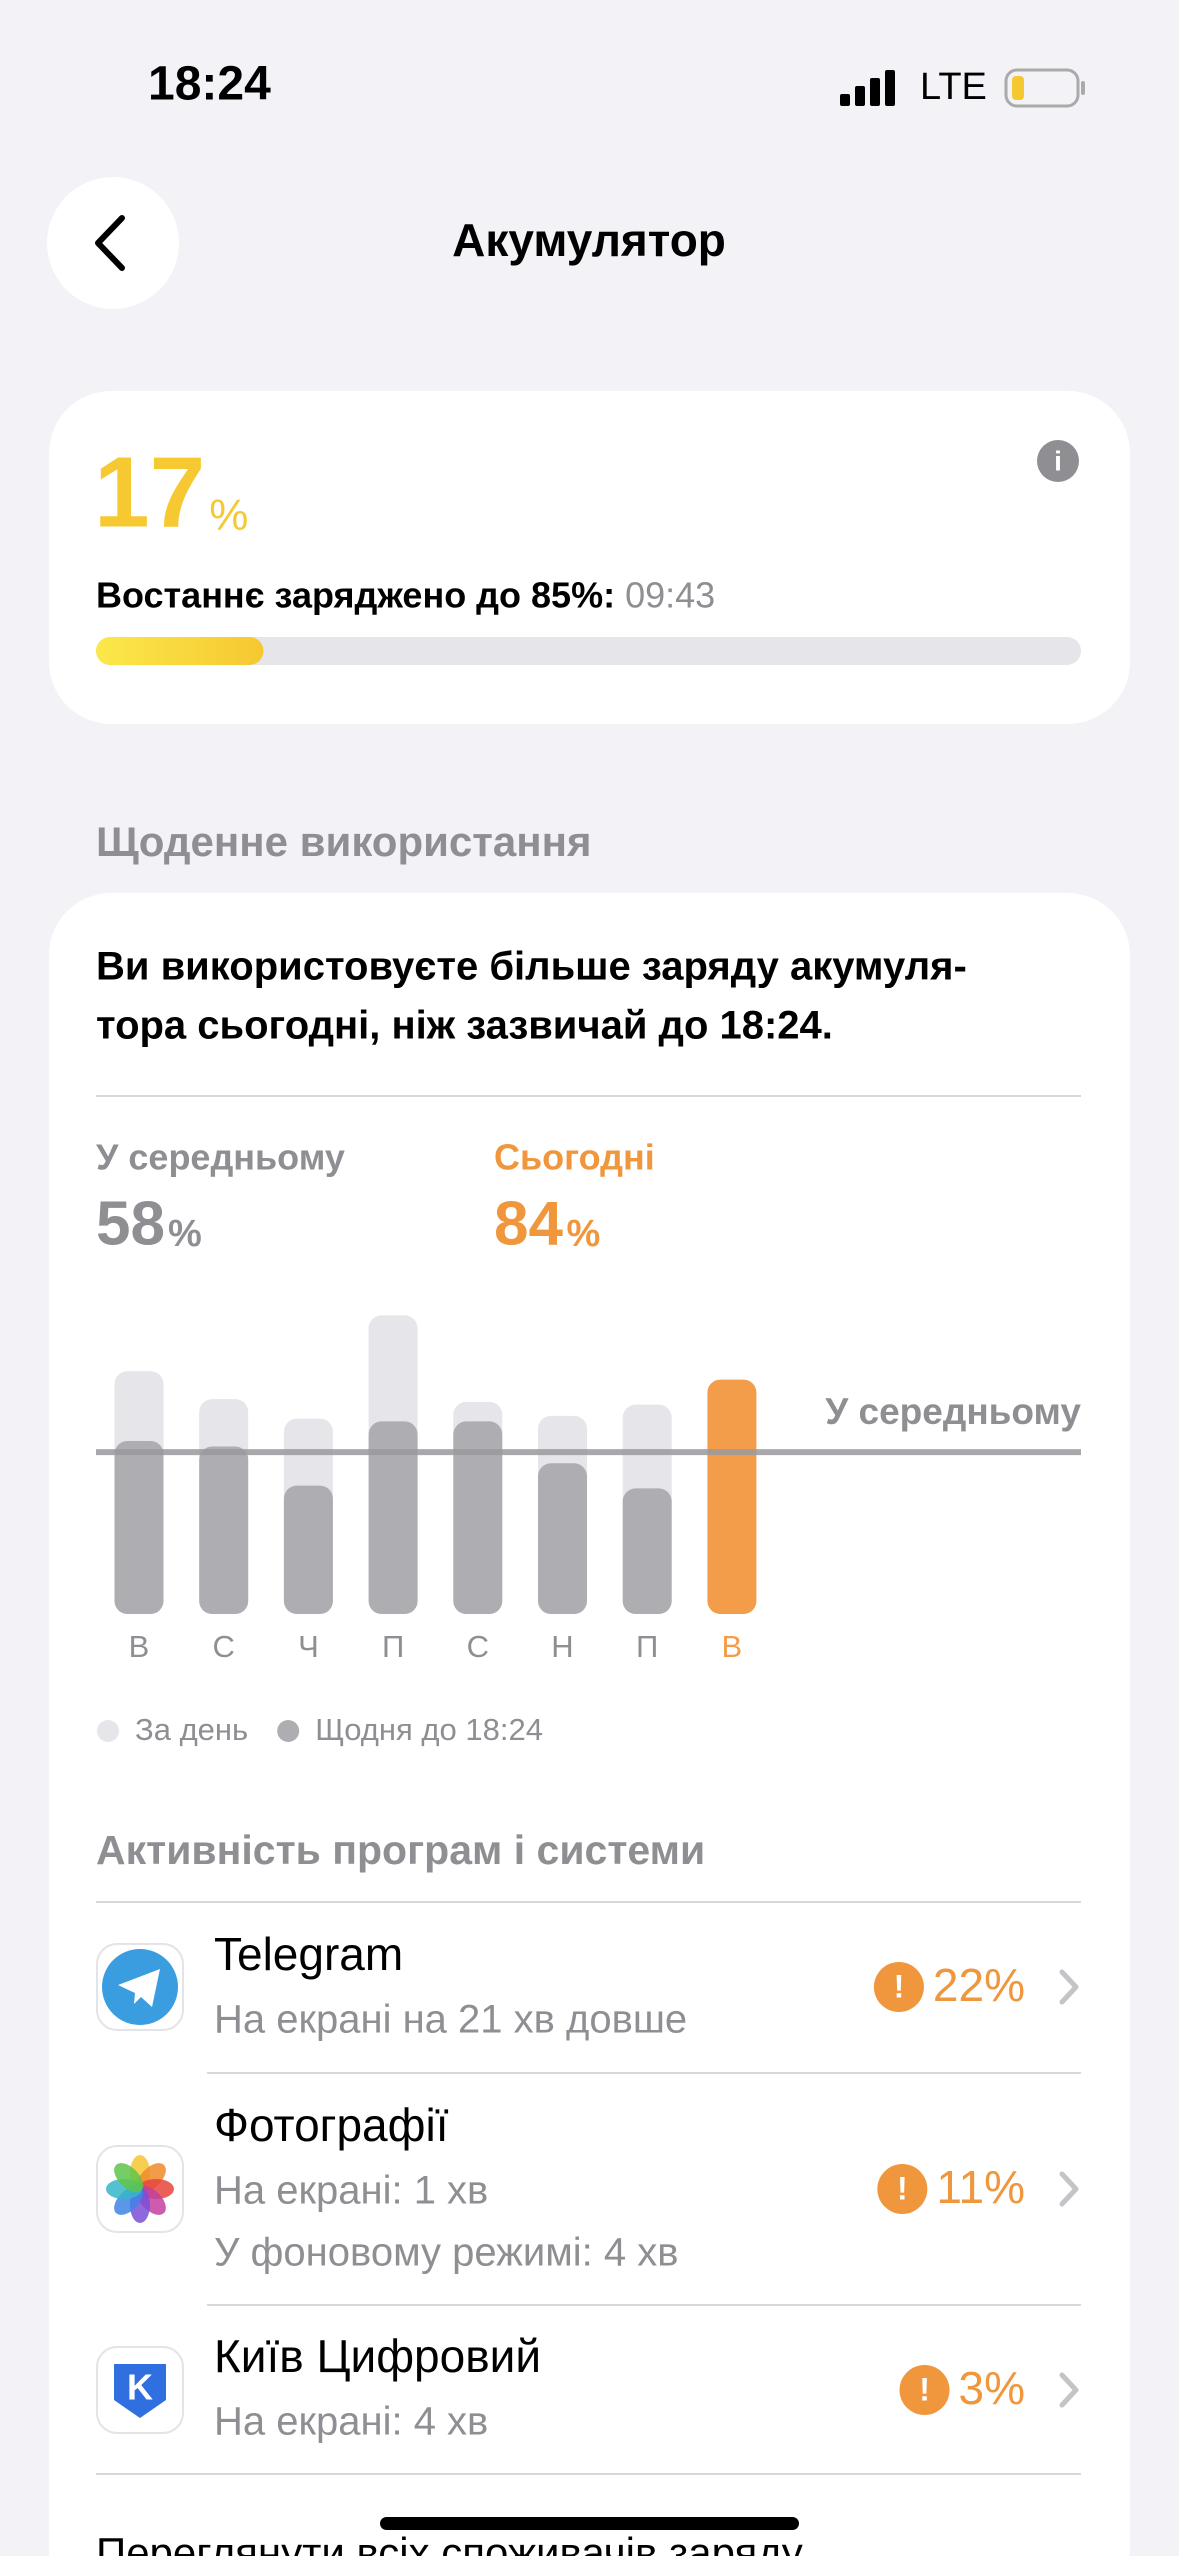 The width and height of the screenshot is (1179, 2556). I want to click on info-glyph: i, so click(1058, 460).